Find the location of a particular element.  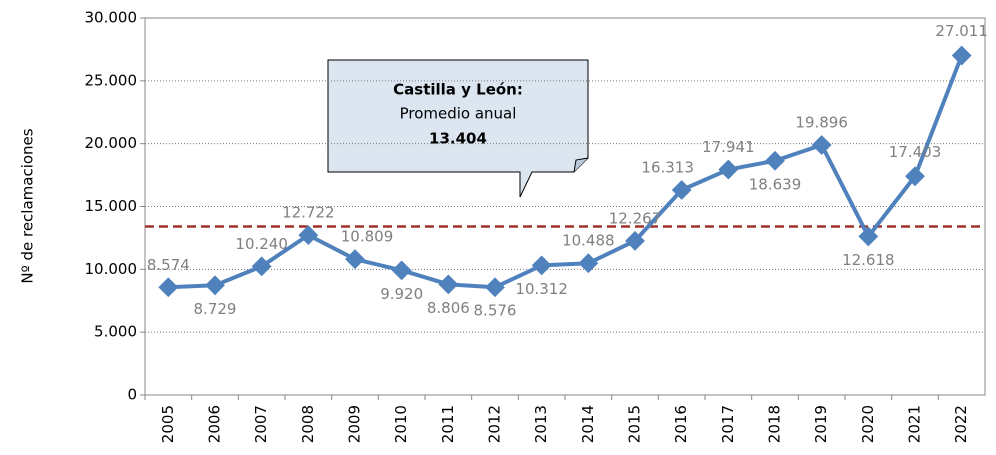

value-label: 9.920 is located at coordinates (401, 294).